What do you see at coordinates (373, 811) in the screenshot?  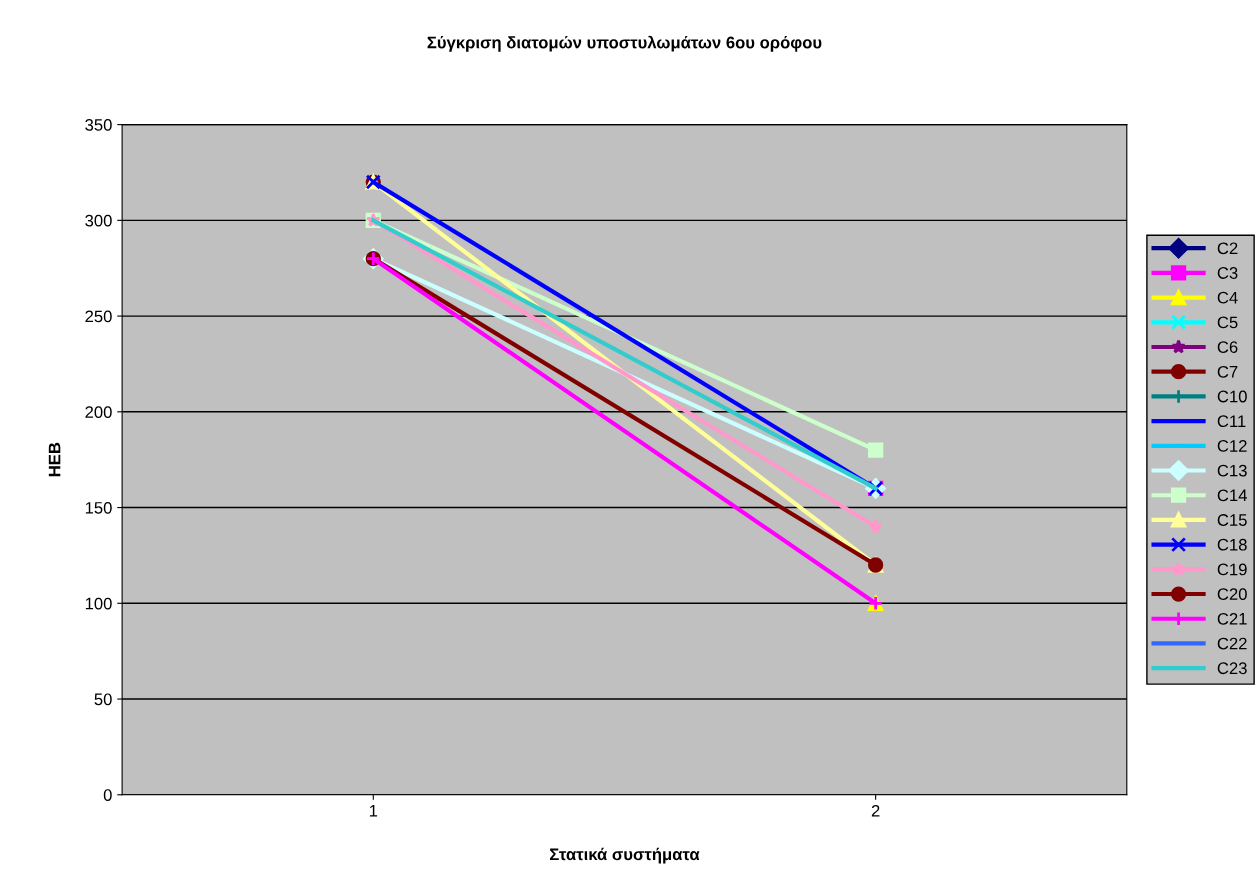 I see `x-tick-label: 1` at bounding box center [373, 811].